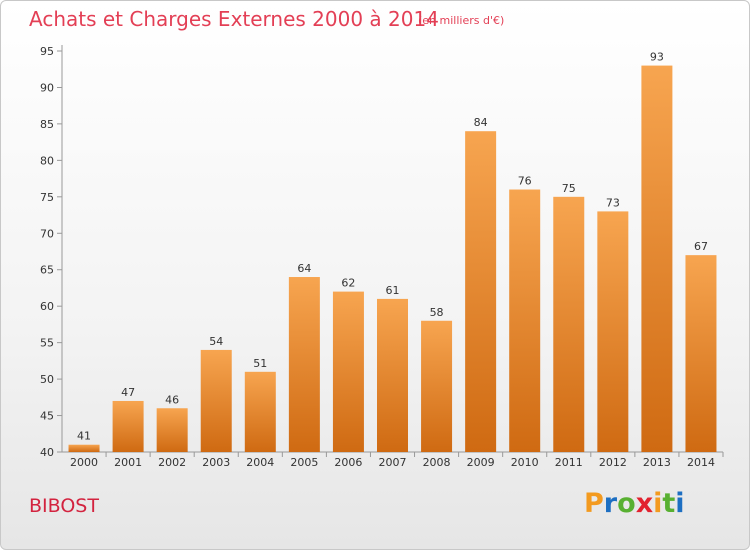 The width and height of the screenshot is (750, 550). Describe the element at coordinates (569, 188) in the screenshot. I see `bar-value-label: 75` at that location.